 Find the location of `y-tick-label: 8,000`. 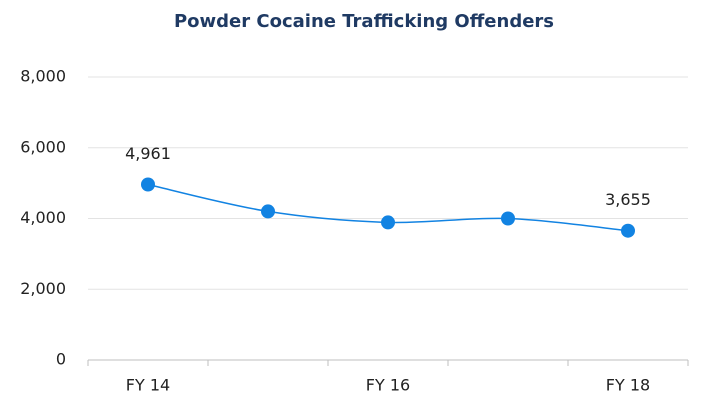

y-tick-label: 8,000 is located at coordinates (43, 76).